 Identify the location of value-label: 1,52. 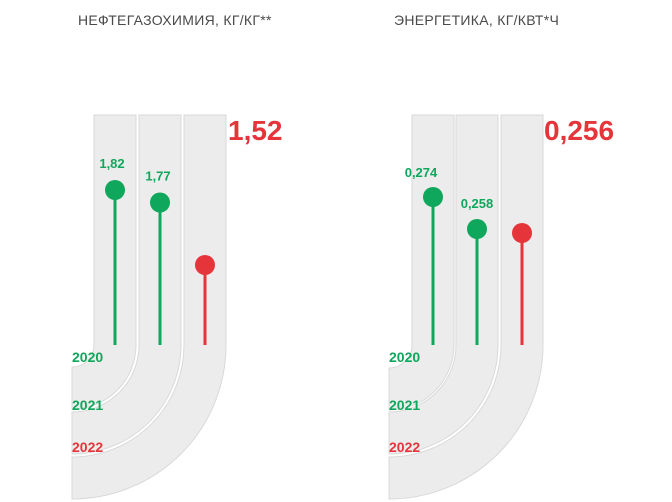
(255, 130).